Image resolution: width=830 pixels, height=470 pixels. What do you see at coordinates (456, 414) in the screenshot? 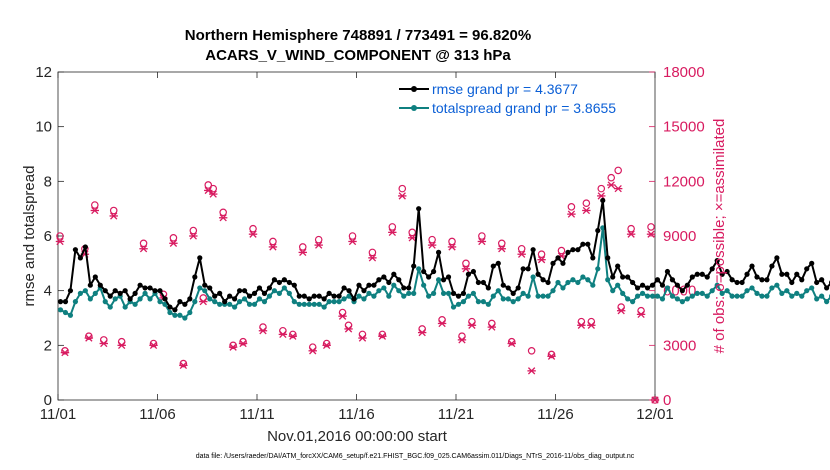
I see `x-tick-label: 11/21` at bounding box center [456, 414].